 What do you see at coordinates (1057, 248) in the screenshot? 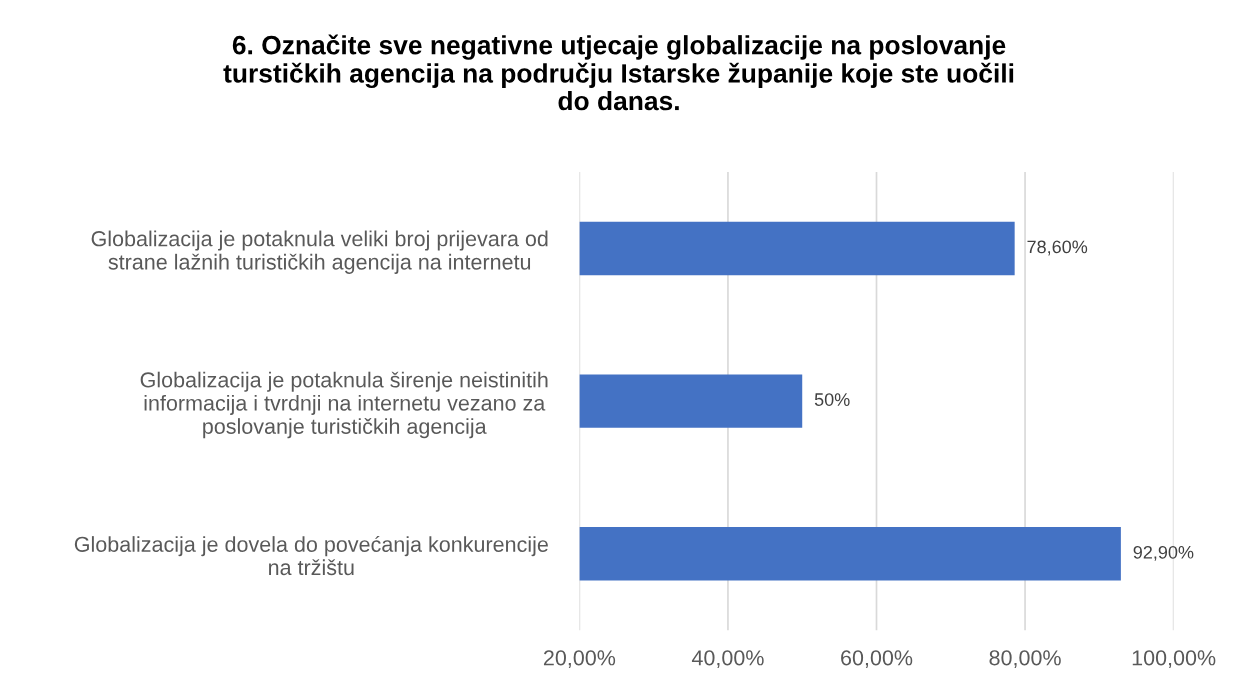
I see `data-label: 78,60%` at bounding box center [1057, 248].